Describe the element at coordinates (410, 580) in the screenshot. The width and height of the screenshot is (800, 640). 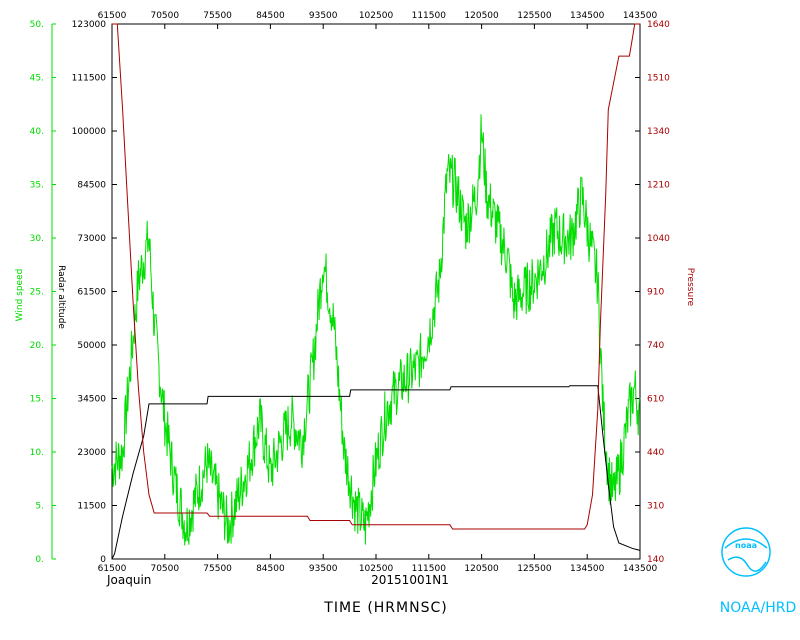
I see `storm-id: 20151001N1` at that location.